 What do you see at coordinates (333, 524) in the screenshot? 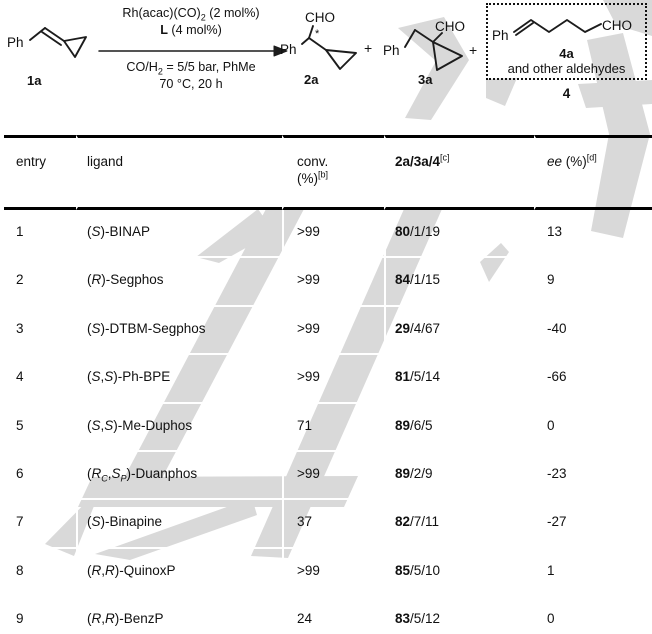
I see `cell-conversion: 37` at bounding box center [333, 524].